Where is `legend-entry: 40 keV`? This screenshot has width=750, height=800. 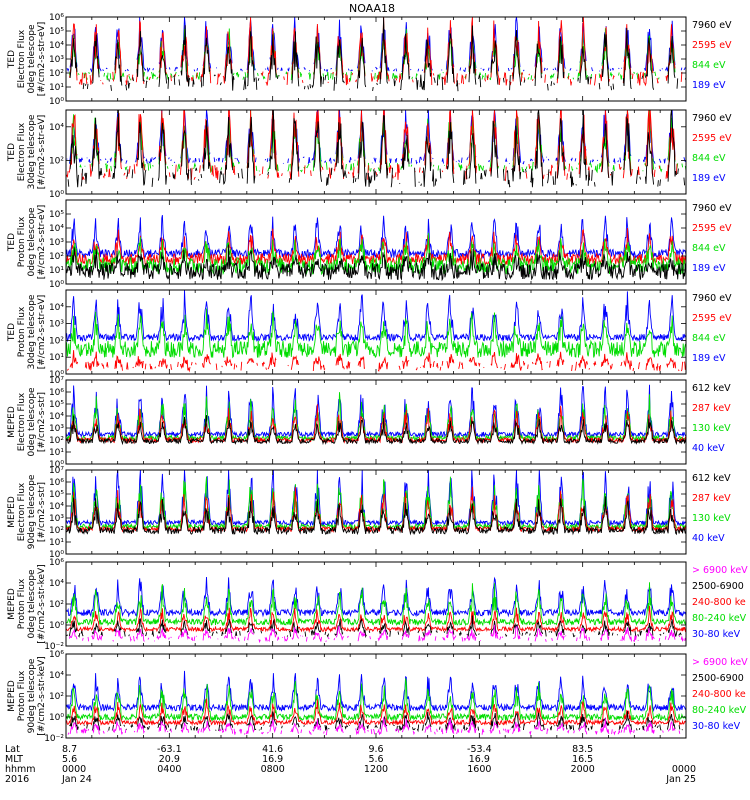
legend-entry: 40 keV is located at coordinates (708, 538).